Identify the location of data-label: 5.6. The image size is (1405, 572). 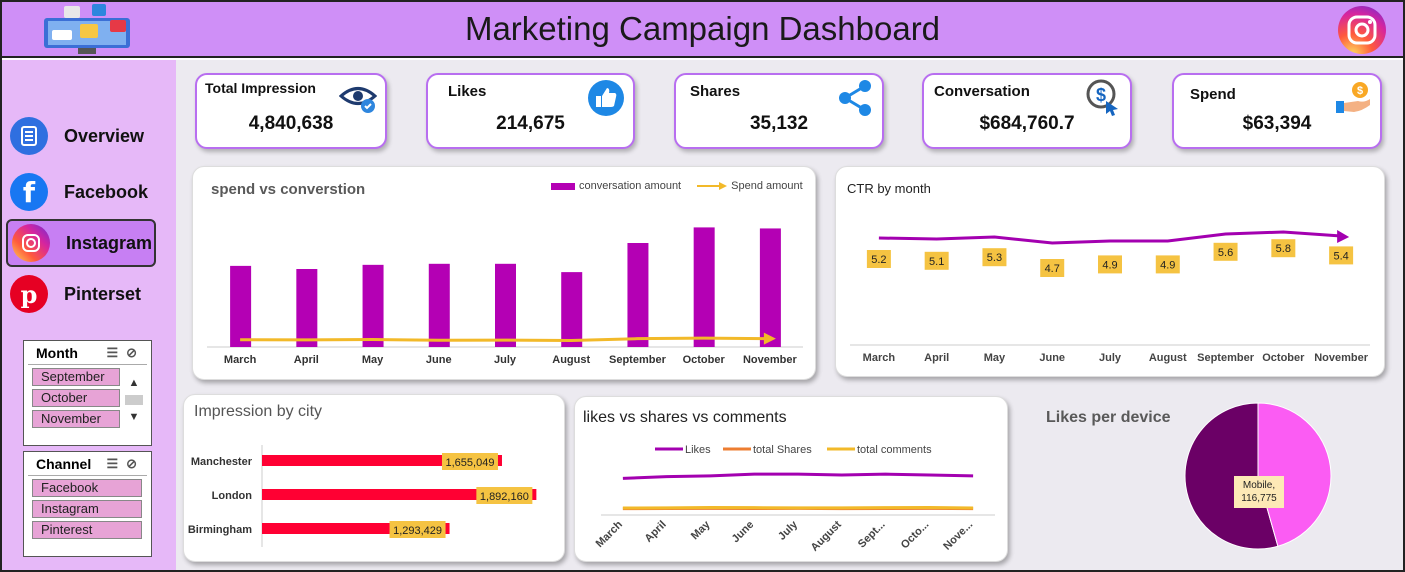
(1225, 253).